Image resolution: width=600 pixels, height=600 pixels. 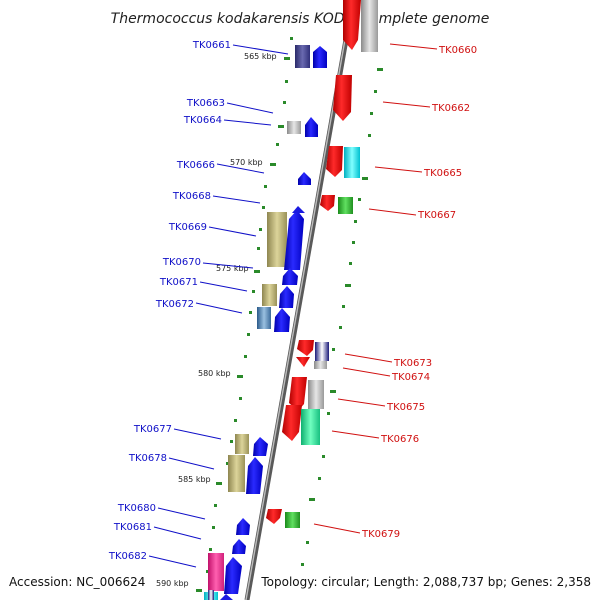 What do you see at coordinates (450, 108) in the screenshot?
I see `gene-label-tk0662: TK0662` at bounding box center [450, 108].